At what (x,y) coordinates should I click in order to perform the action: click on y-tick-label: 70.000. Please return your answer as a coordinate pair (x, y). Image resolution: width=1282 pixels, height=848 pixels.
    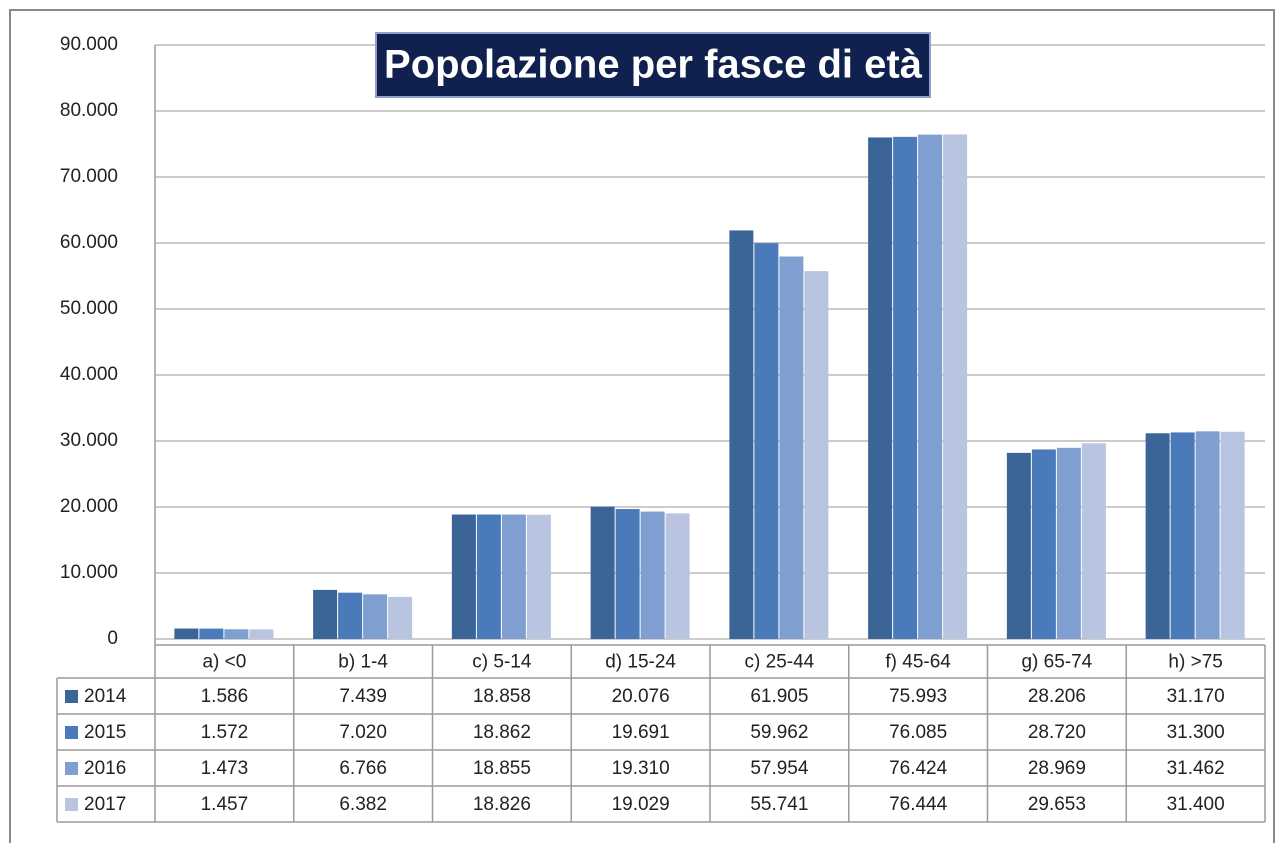
    Looking at the image, I should click on (89, 176).